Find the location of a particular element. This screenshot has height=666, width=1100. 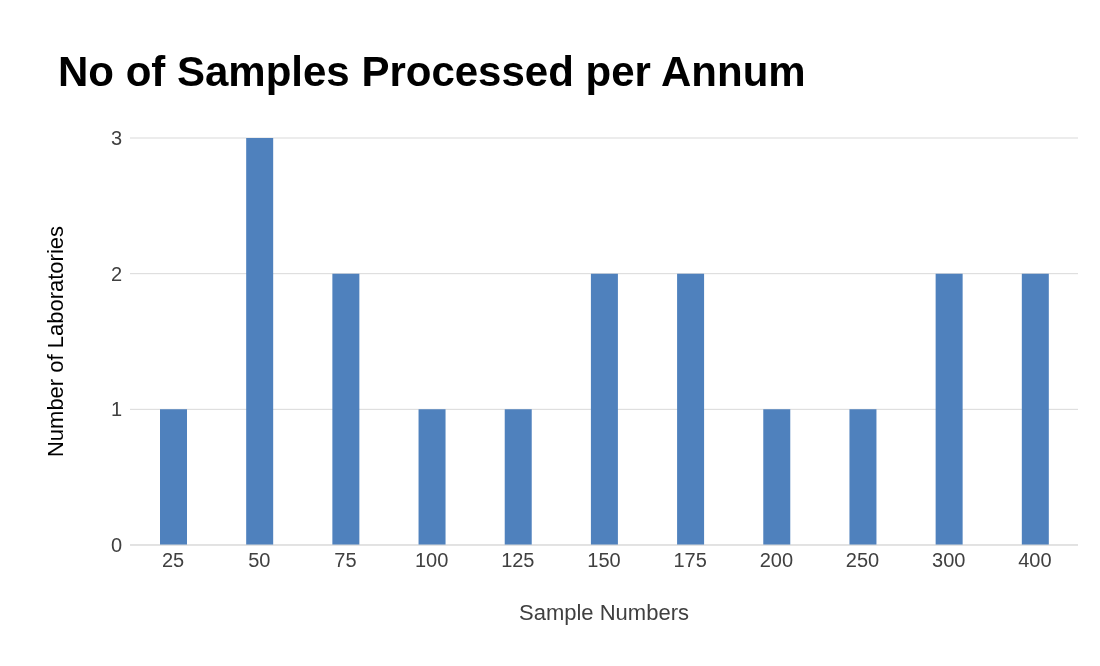

y-tick-label: 0 is located at coordinates (116, 545).